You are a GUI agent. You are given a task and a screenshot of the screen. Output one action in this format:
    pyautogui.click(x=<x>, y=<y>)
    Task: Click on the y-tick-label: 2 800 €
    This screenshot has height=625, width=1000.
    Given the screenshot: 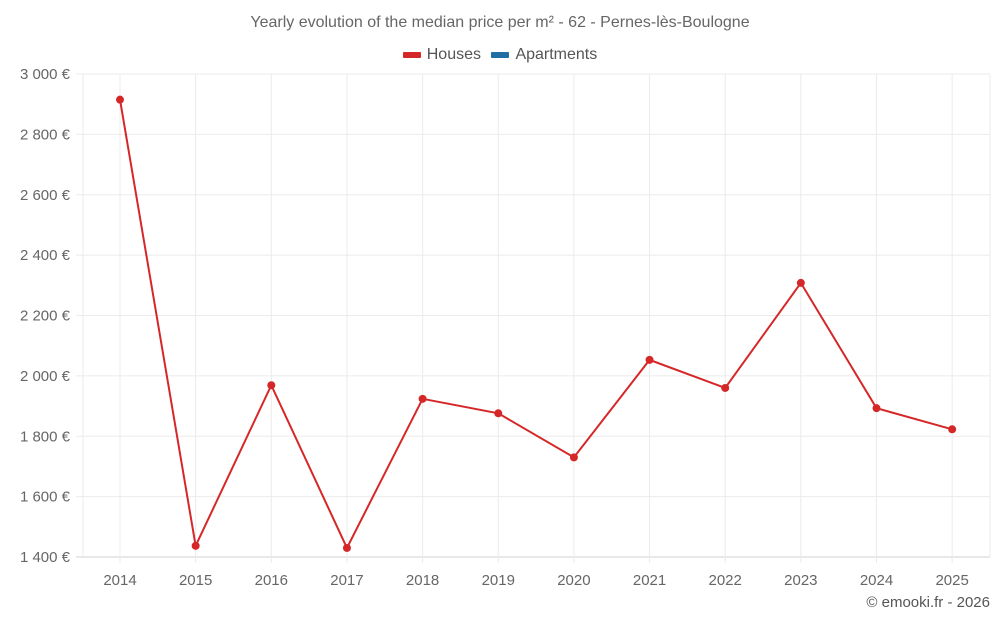 What is the action you would take?
    pyautogui.click(x=45, y=134)
    